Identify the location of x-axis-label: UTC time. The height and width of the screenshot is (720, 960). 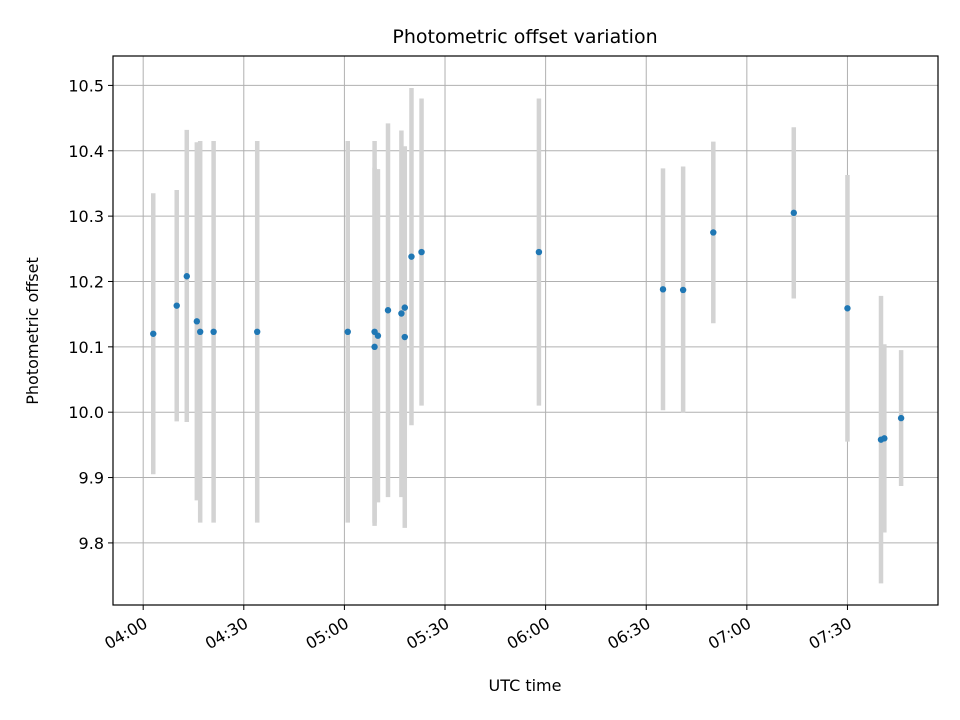
(525, 685).